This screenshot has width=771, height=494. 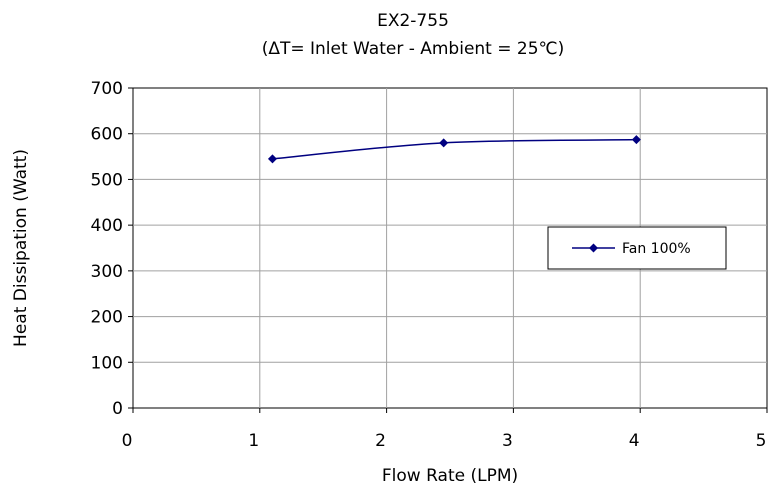 I want to click on x-tick-label: 0, so click(x=127, y=441).